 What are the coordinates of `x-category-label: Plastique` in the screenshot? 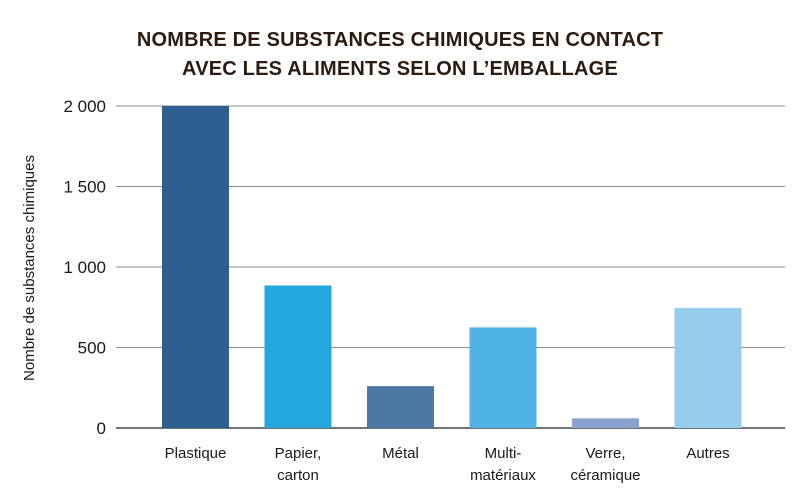 It's located at (196, 453).